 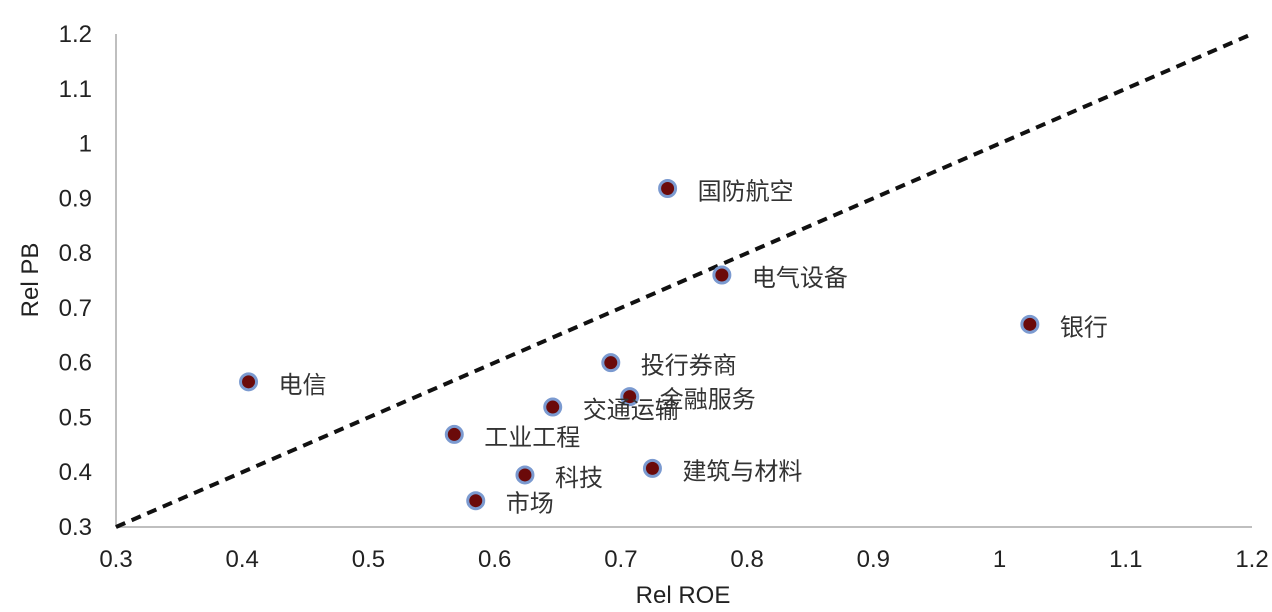 I want to click on y-tick-label: 0.4, so click(x=75, y=472).